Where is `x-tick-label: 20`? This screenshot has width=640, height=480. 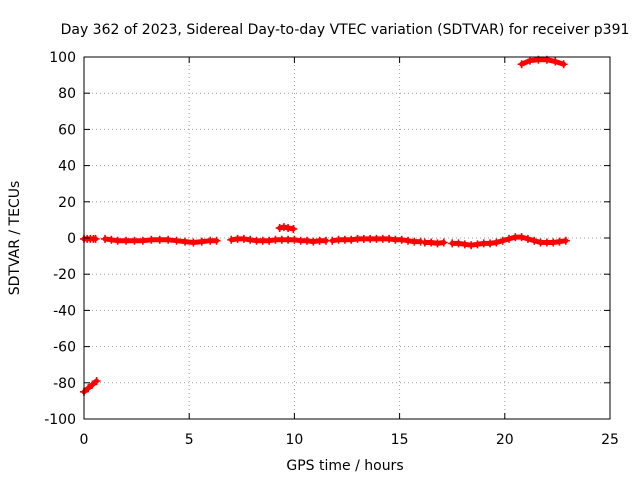 x-tick-label: 20 is located at coordinates (505, 440).